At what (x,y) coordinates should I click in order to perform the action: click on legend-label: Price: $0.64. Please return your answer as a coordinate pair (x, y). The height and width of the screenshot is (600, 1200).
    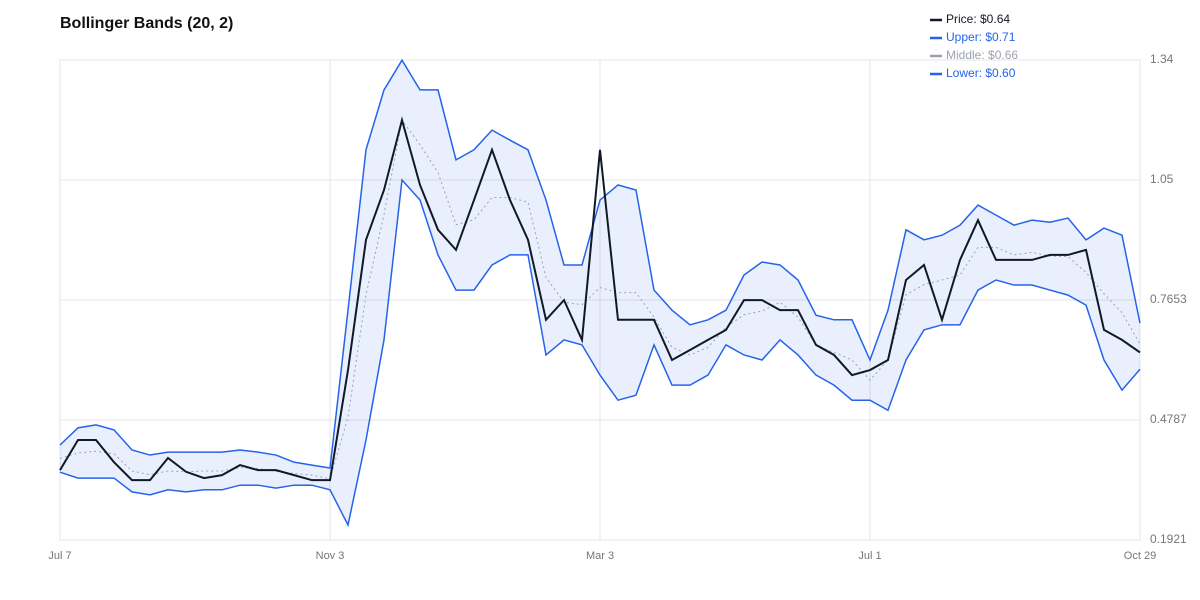
    Looking at the image, I should click on (978, 19).